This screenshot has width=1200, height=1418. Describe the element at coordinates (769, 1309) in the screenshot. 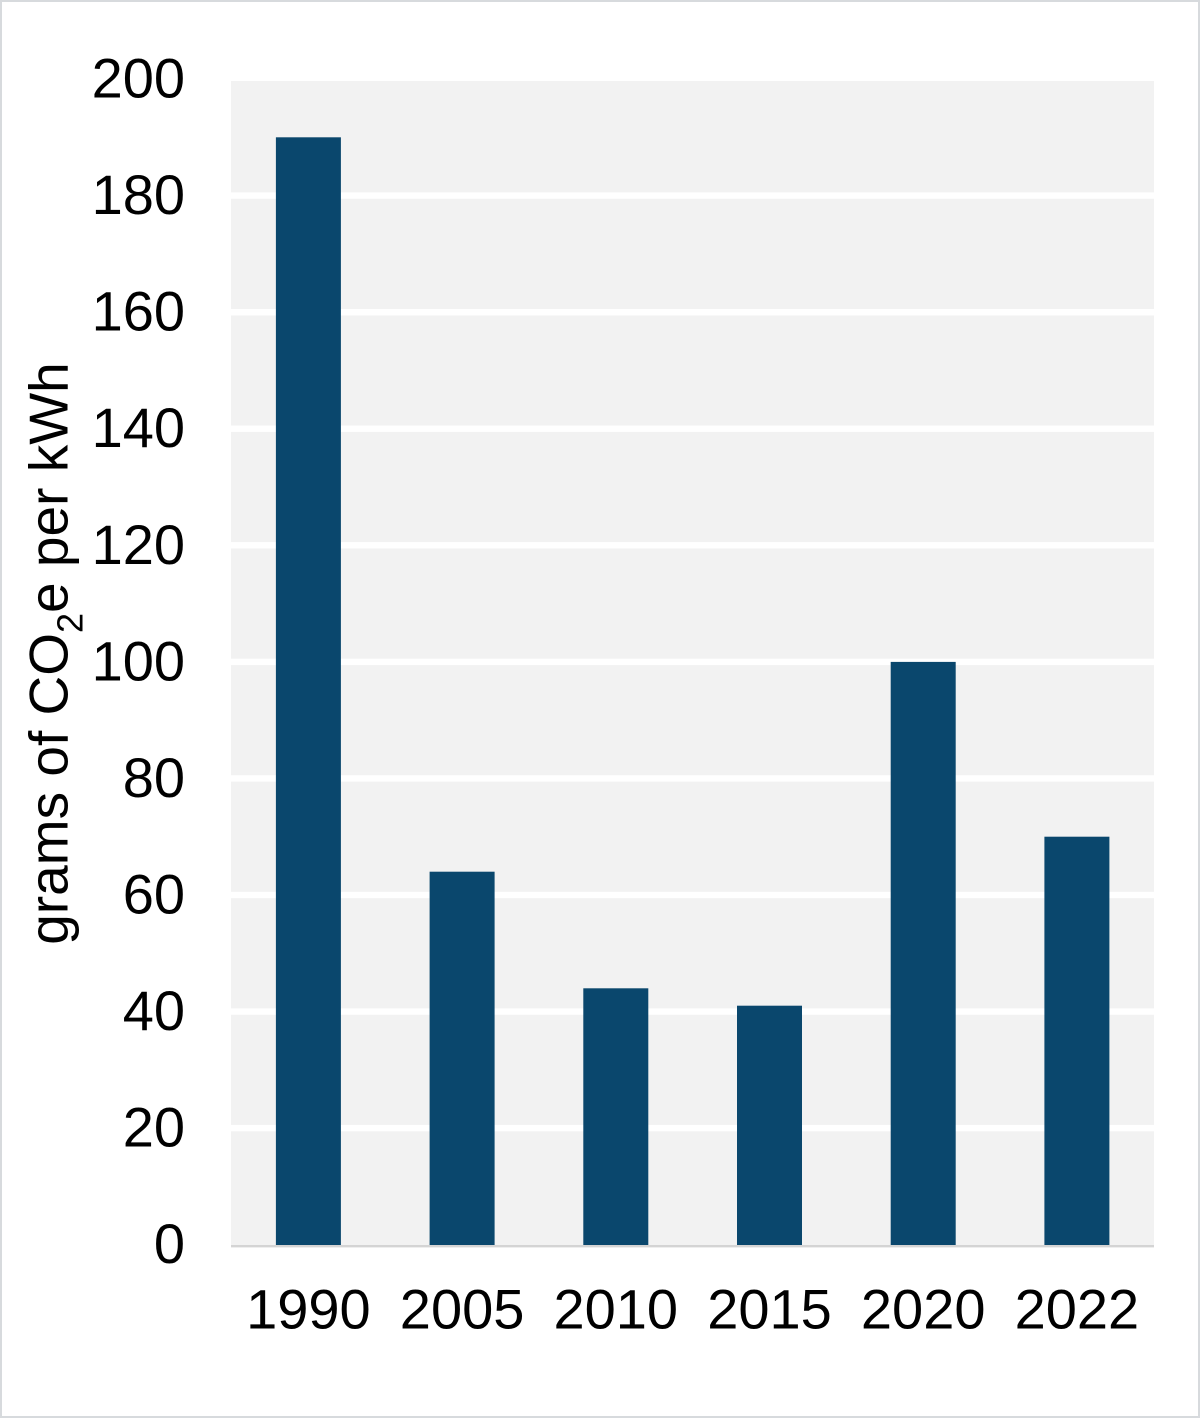

I see `svg-text: 2015` at that location.